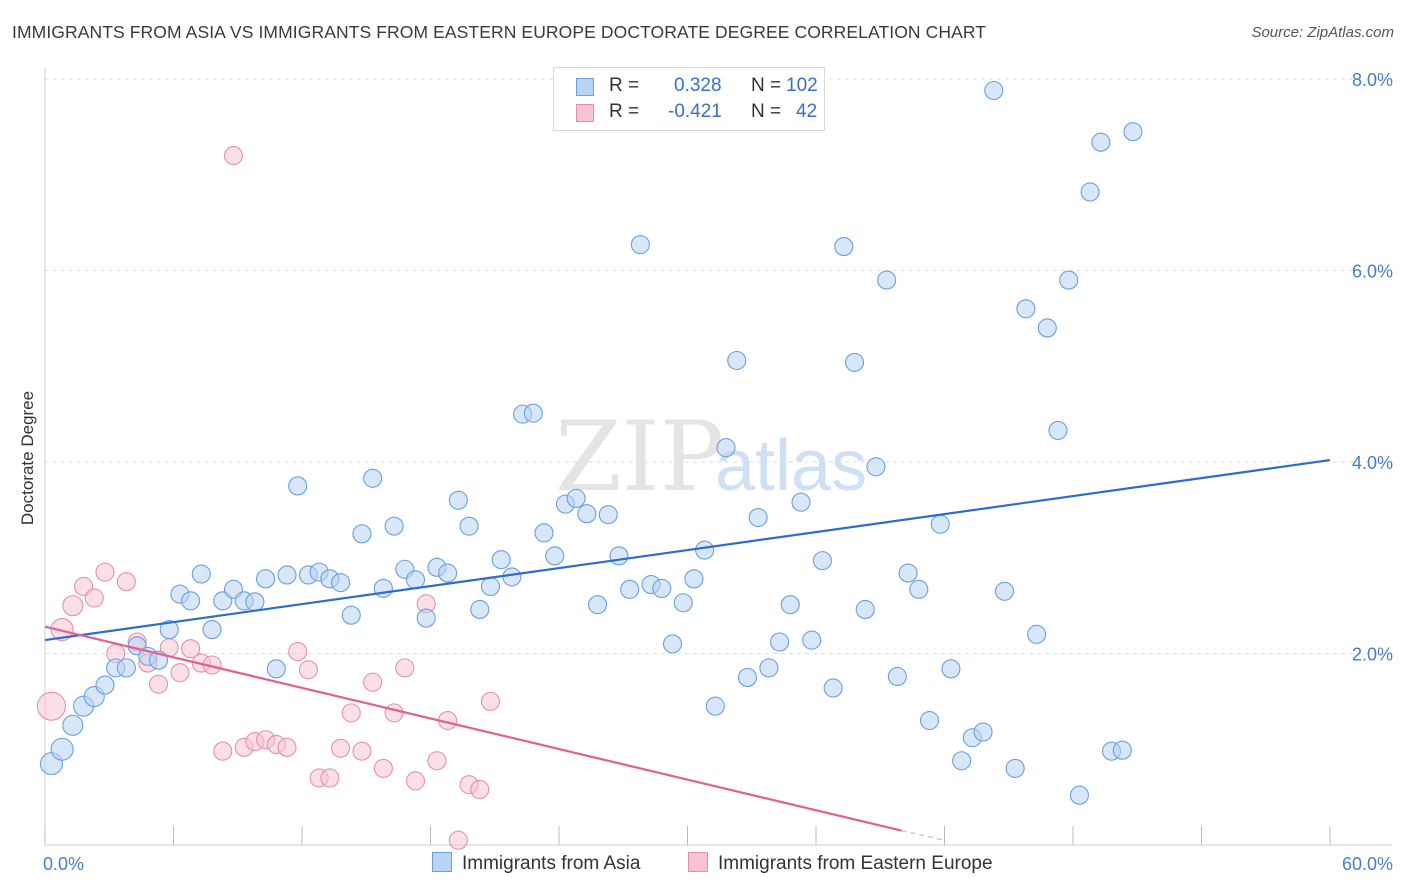 Image resolution: width=1406 pixels, height=892 pixels. I want to click on watermark: ZIP atlas, so click(711, 457).